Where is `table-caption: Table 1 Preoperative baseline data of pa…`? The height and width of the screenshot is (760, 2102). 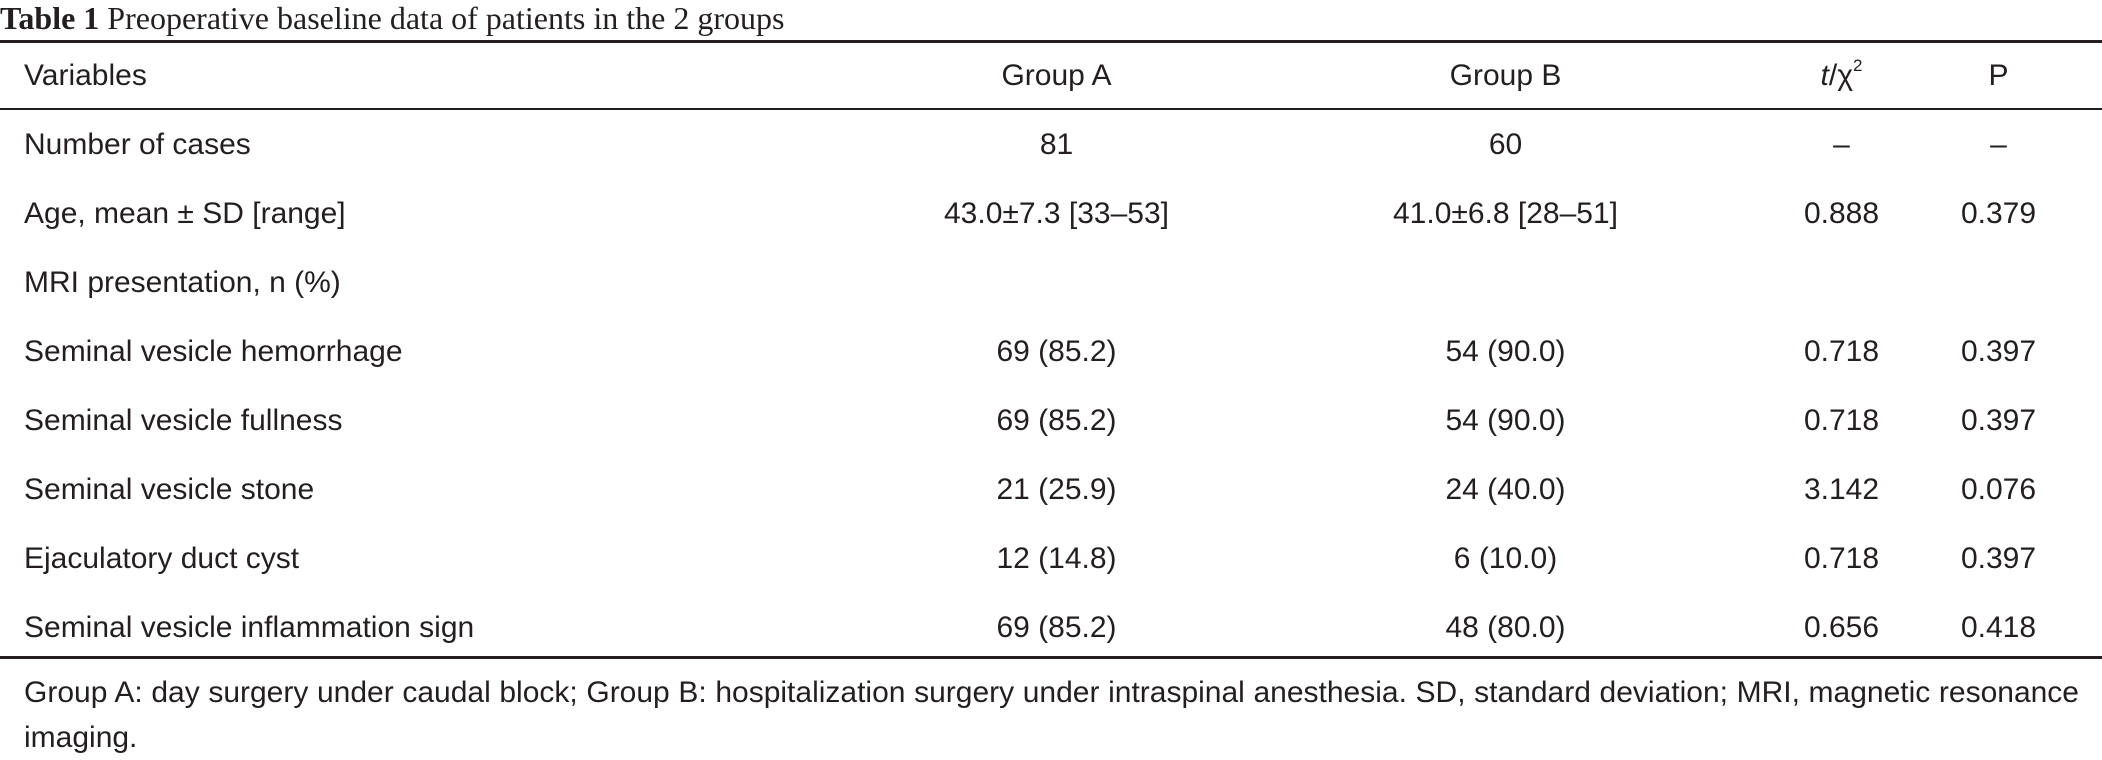
table-caption: Table 1 Preoperative baseline data of pa… is located at coordinates (392, 20).